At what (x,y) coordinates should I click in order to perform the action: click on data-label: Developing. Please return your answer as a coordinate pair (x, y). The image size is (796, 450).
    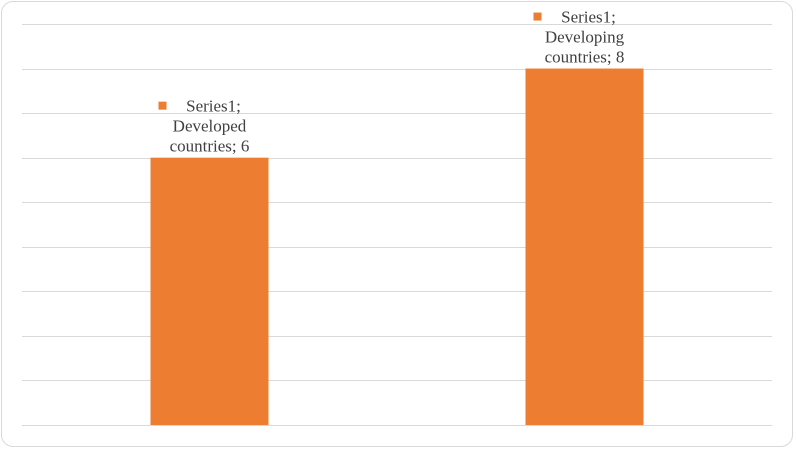
    Looking at the image, I should click on (585, 37).